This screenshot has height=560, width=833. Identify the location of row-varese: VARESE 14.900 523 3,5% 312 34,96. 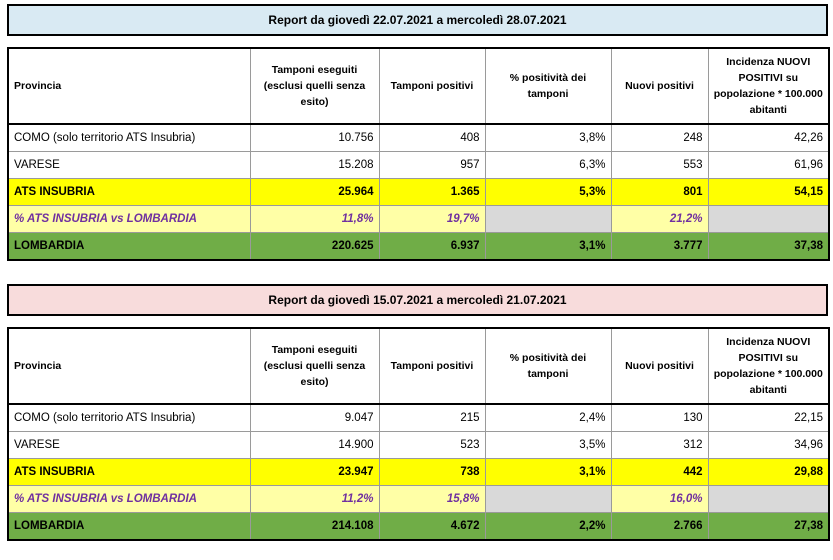
(418, 445).